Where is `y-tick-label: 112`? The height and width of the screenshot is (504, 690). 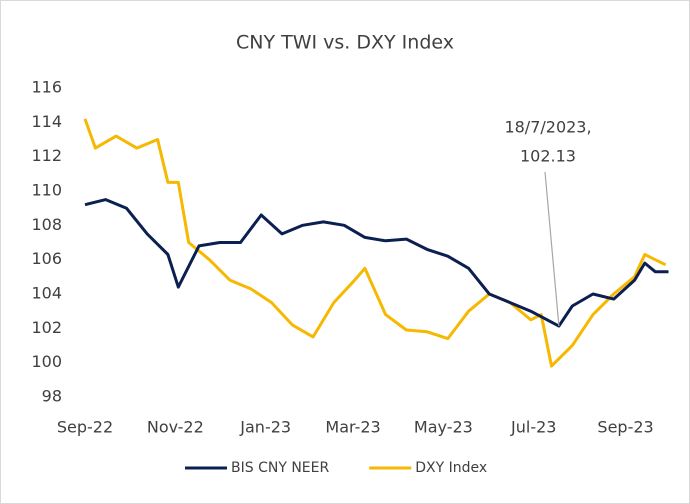 y-tick-label: 112 is located at coordinates (46, 155).